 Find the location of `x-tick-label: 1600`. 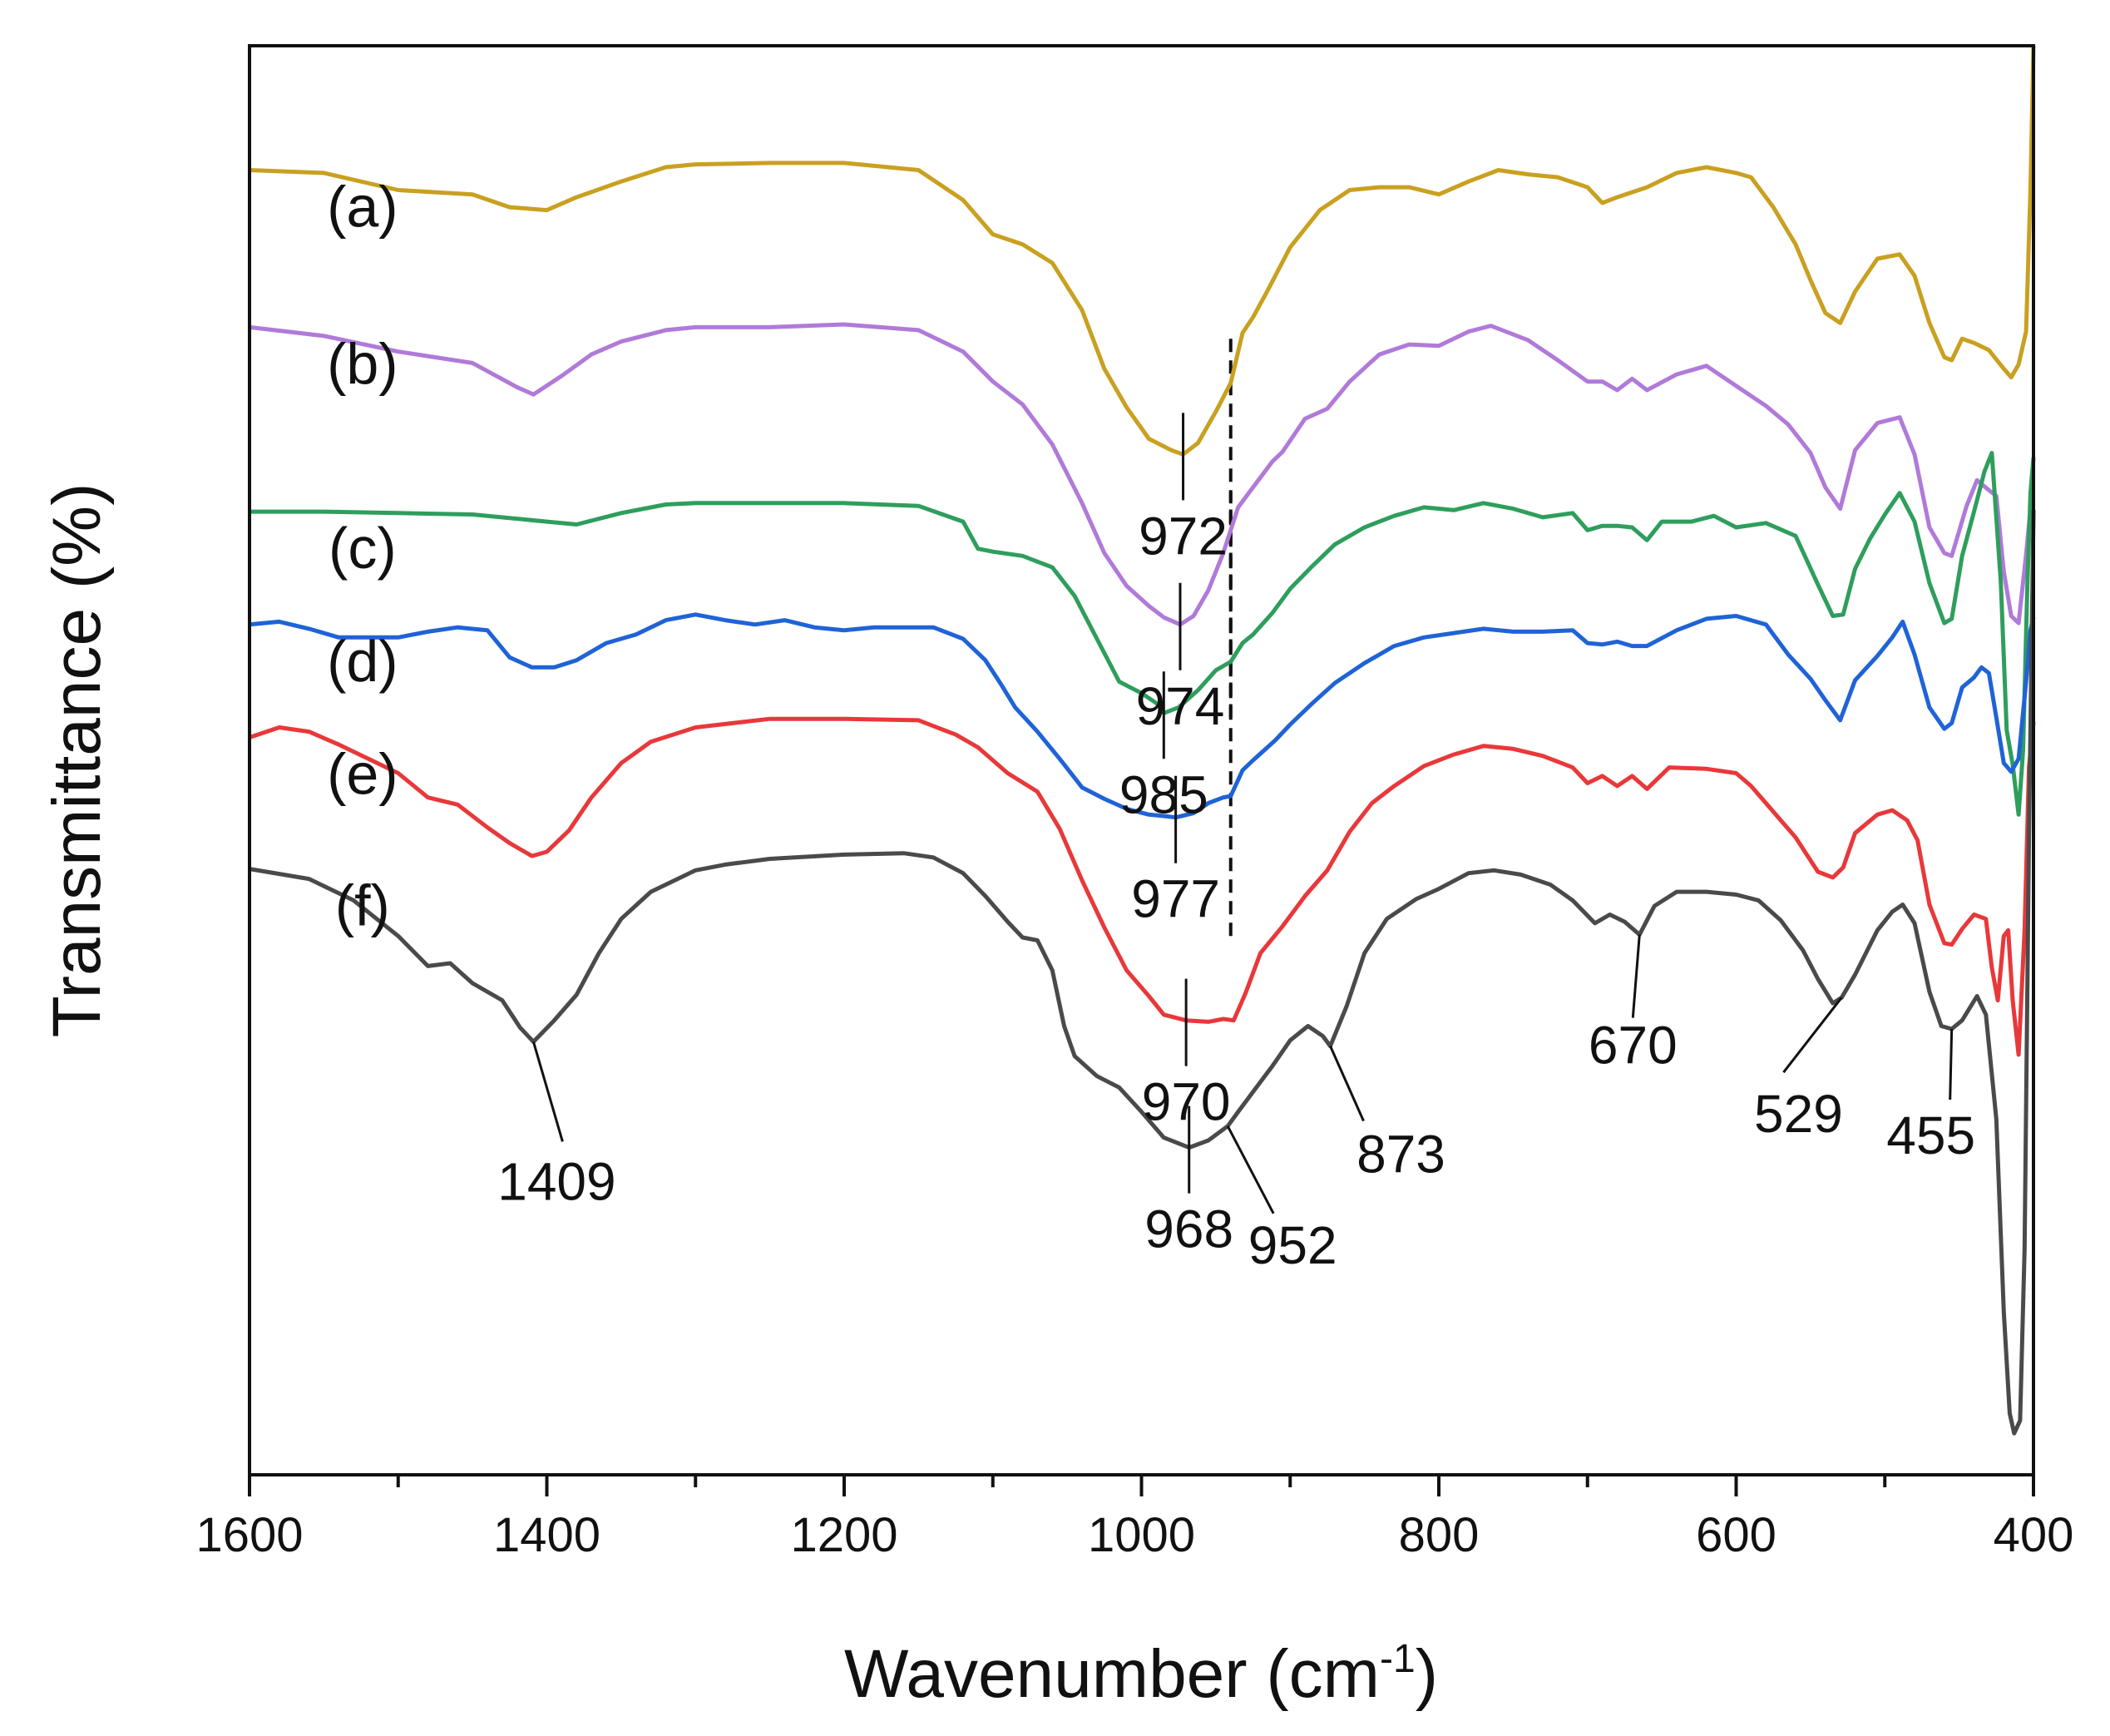

x-tick-label: 1600 is located at coordinates (249, 1535).